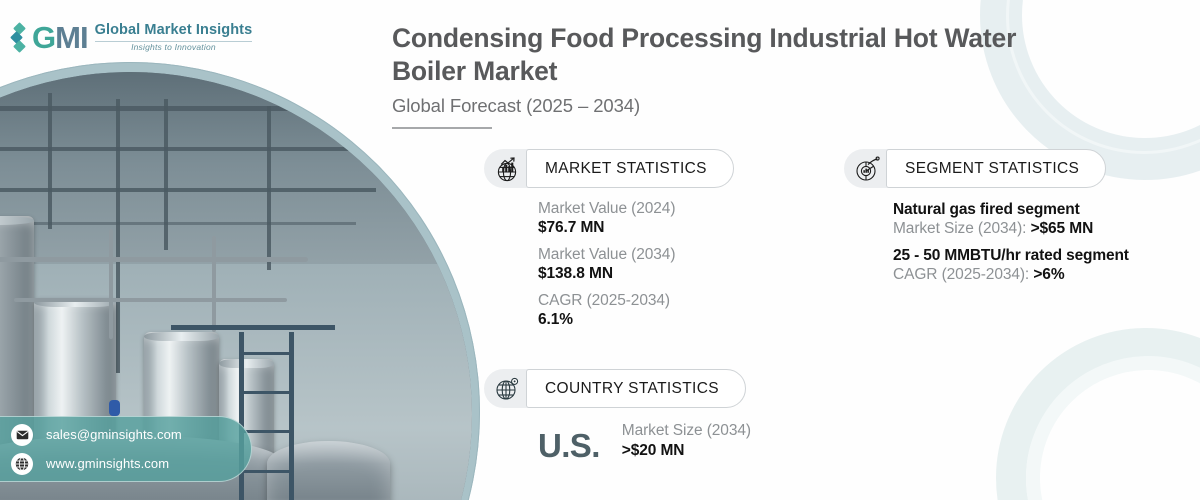 This screenshot has height=500, width=1200. I want to click on country-name: U.S., so click(569, 445).